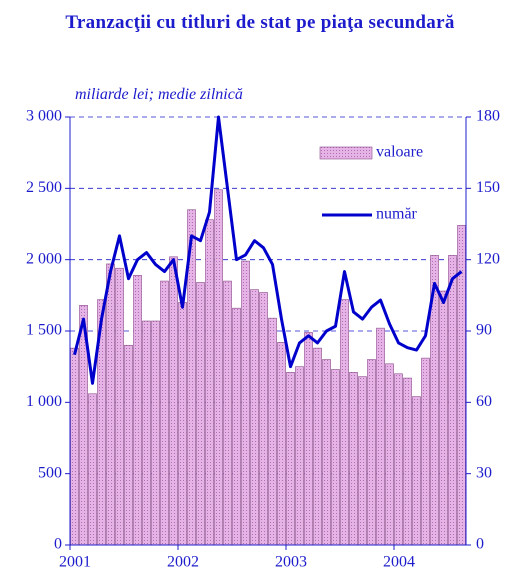  Describe the element at coordinates (488, 258) in the screenshot. I see `y2-tick-label: 120` at that location.